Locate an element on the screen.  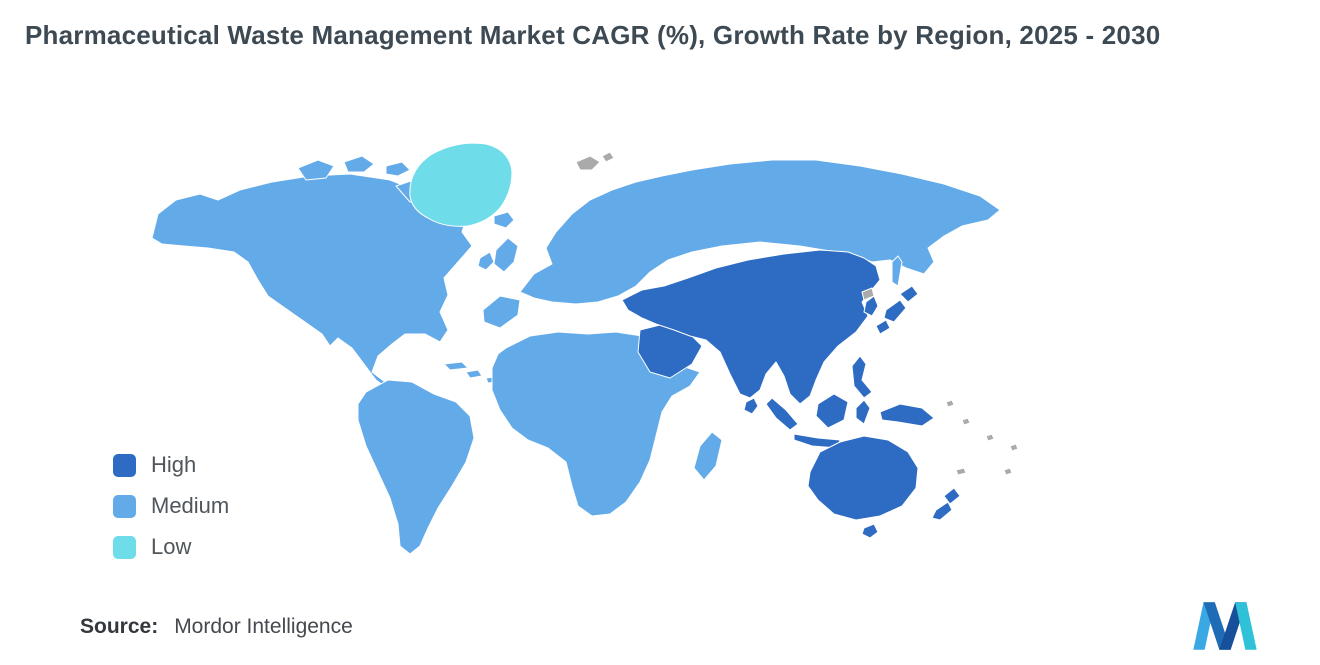
source-line: Source: Mordor Intelligence is located at coordinates (216, 627).